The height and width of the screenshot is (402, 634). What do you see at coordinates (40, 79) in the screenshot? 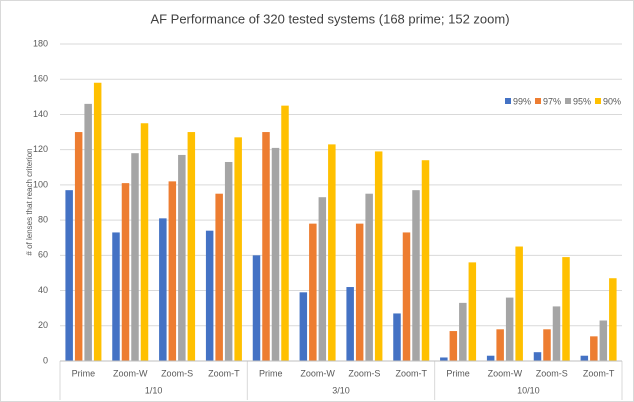
I see `y-tick-label: 160` at bounding box center [40, 79].